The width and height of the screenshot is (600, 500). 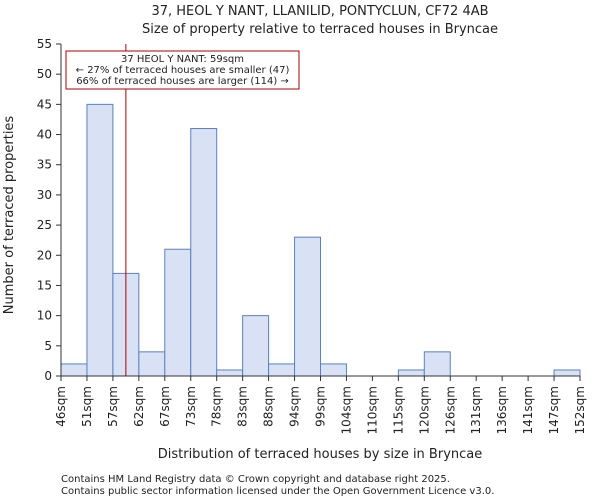 I want to click on annotation-line-1: 37 HEOL Y NANT: 59sqm, so click(x=182, y=59).